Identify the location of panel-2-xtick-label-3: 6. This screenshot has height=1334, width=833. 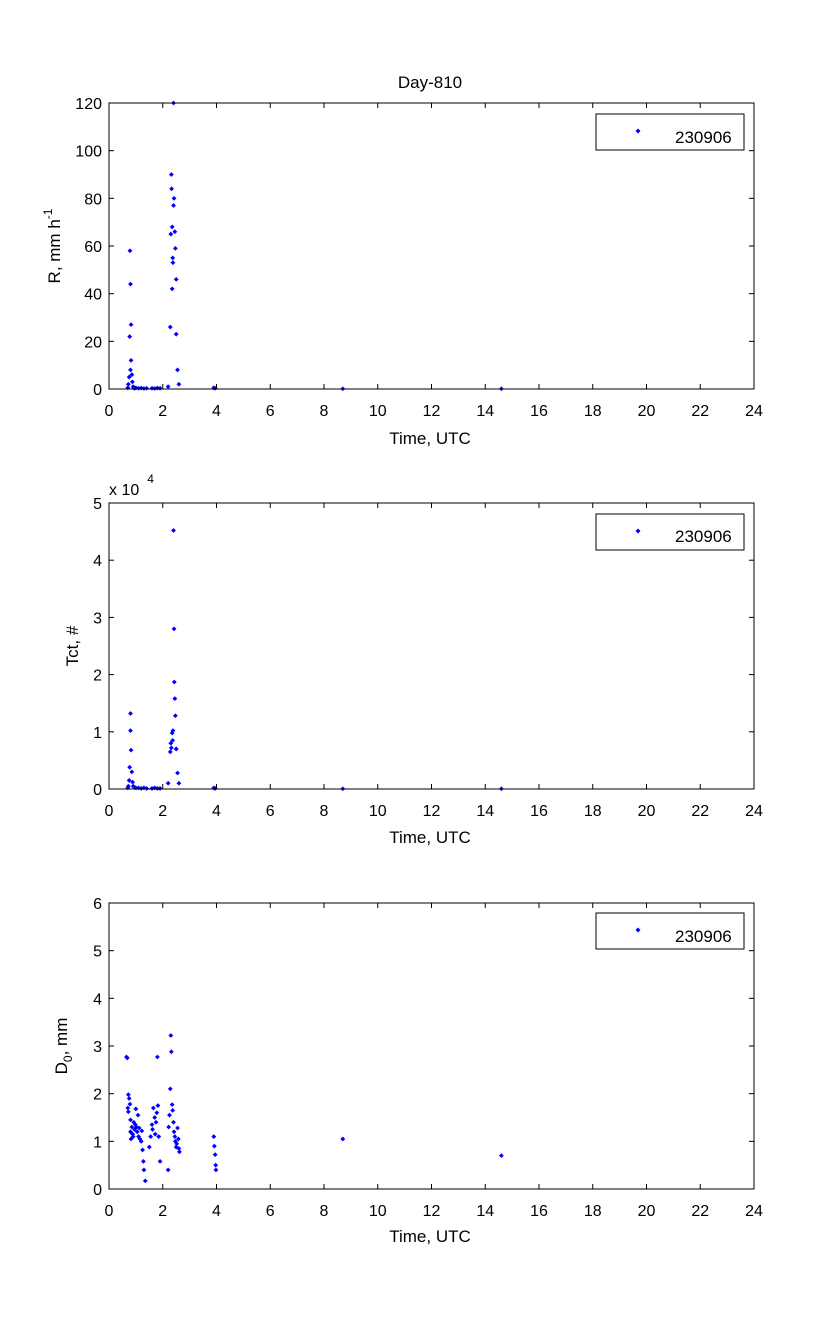
(270, 811).